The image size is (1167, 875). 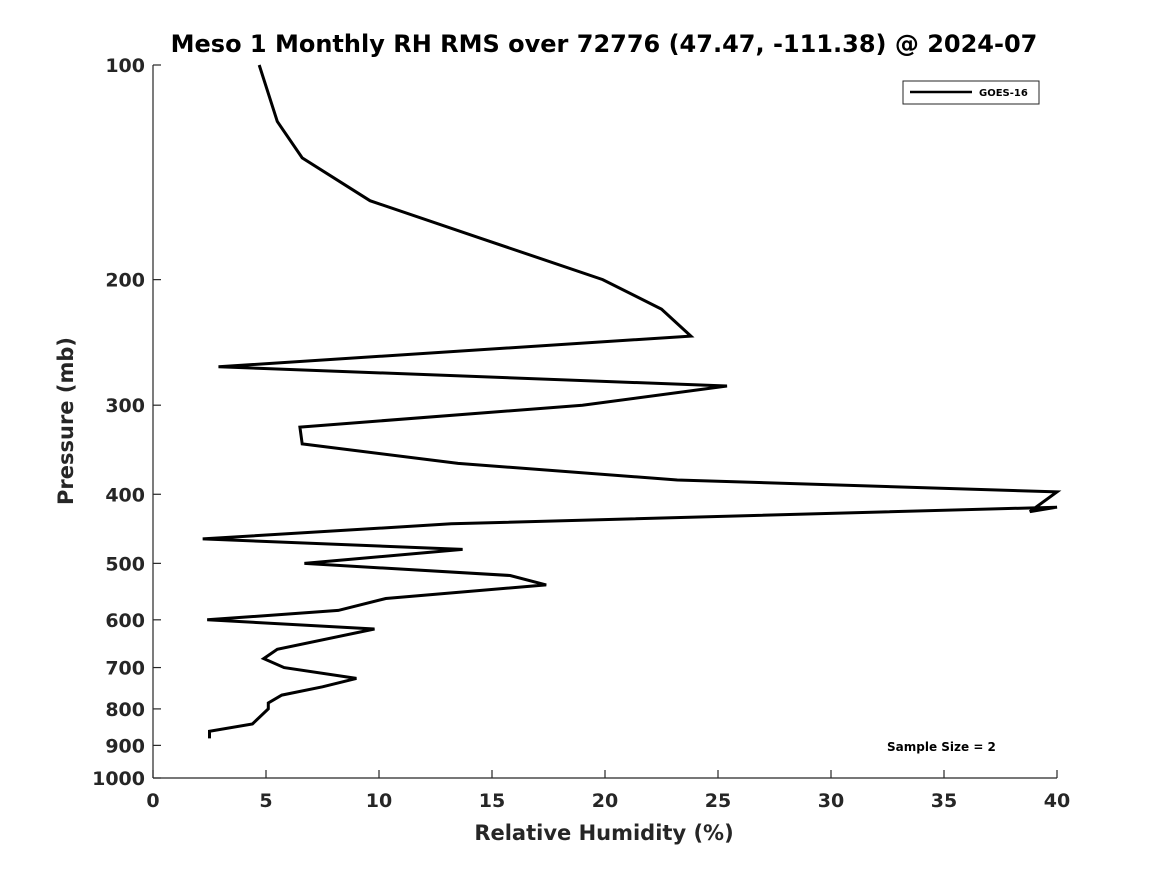 I want to click on y-tick-label: 1000, so click(x=118, y=779).